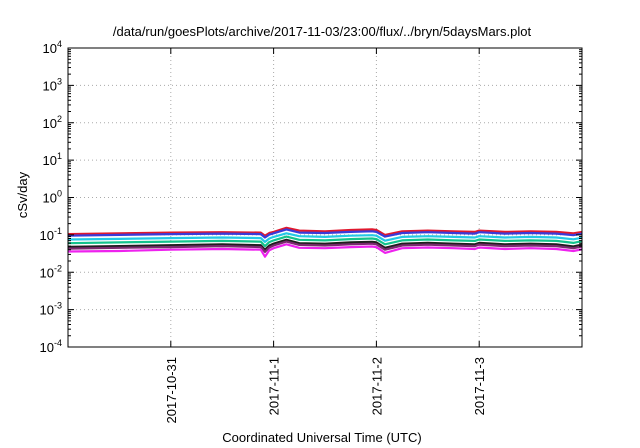 The image size is (640, 448). What do you see at coordinates (52, 159) in the screenshot?
I see `y-tick-label: 10¹` at bounding box center [52, 159].